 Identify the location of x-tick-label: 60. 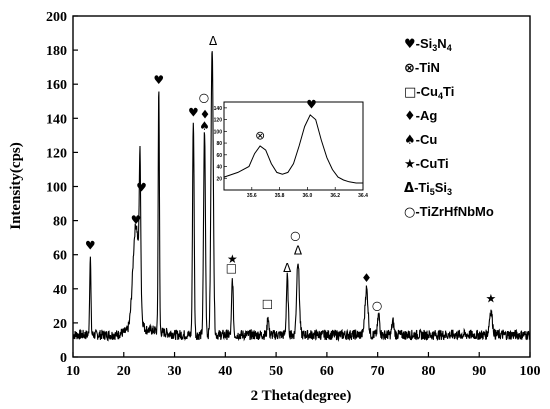
(327, 371).